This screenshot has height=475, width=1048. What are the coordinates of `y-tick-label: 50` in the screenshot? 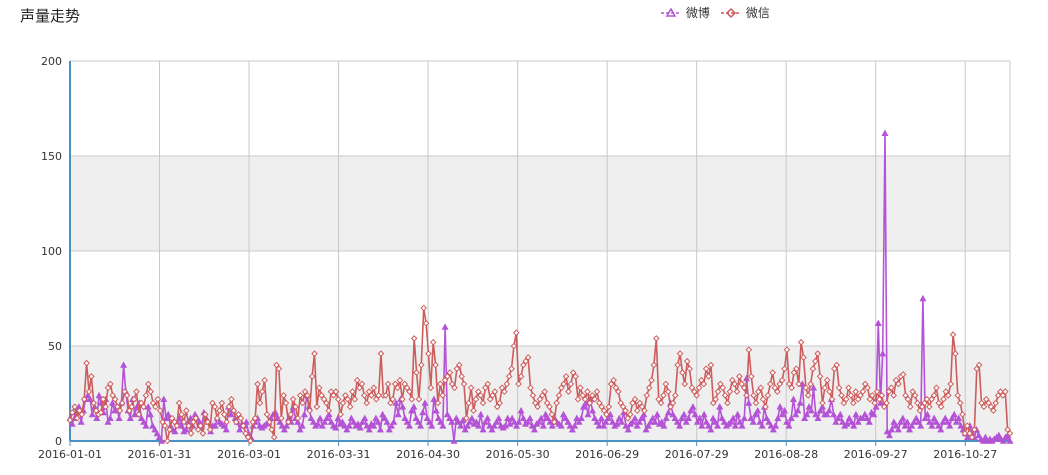 It's located at (55, 346).